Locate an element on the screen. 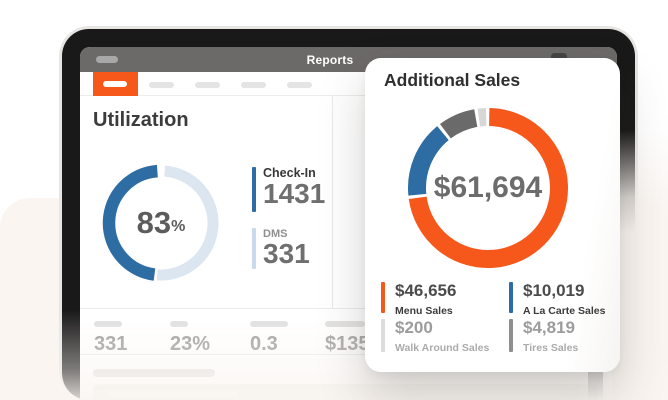  utilization-percent-unit: % is located at coordinates (178, 226).